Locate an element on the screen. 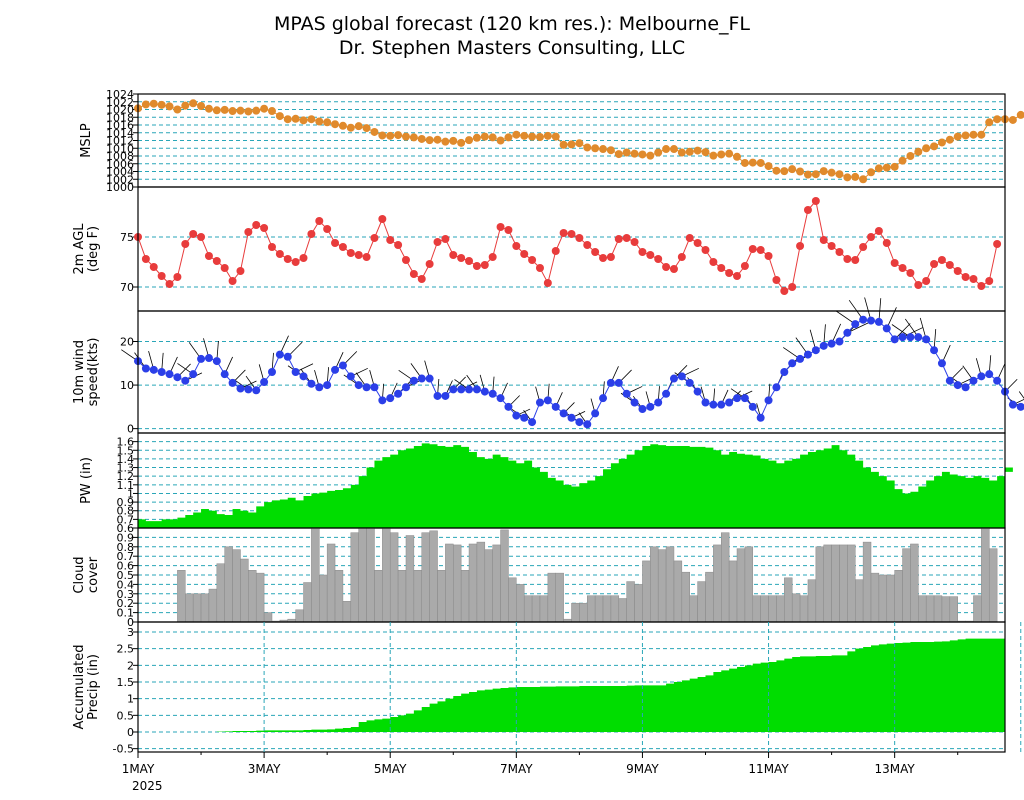  panel-pw: 0.60.70.80.911.11.21.31.41.51.6 PW (in) is located at coordinates (546, 483).